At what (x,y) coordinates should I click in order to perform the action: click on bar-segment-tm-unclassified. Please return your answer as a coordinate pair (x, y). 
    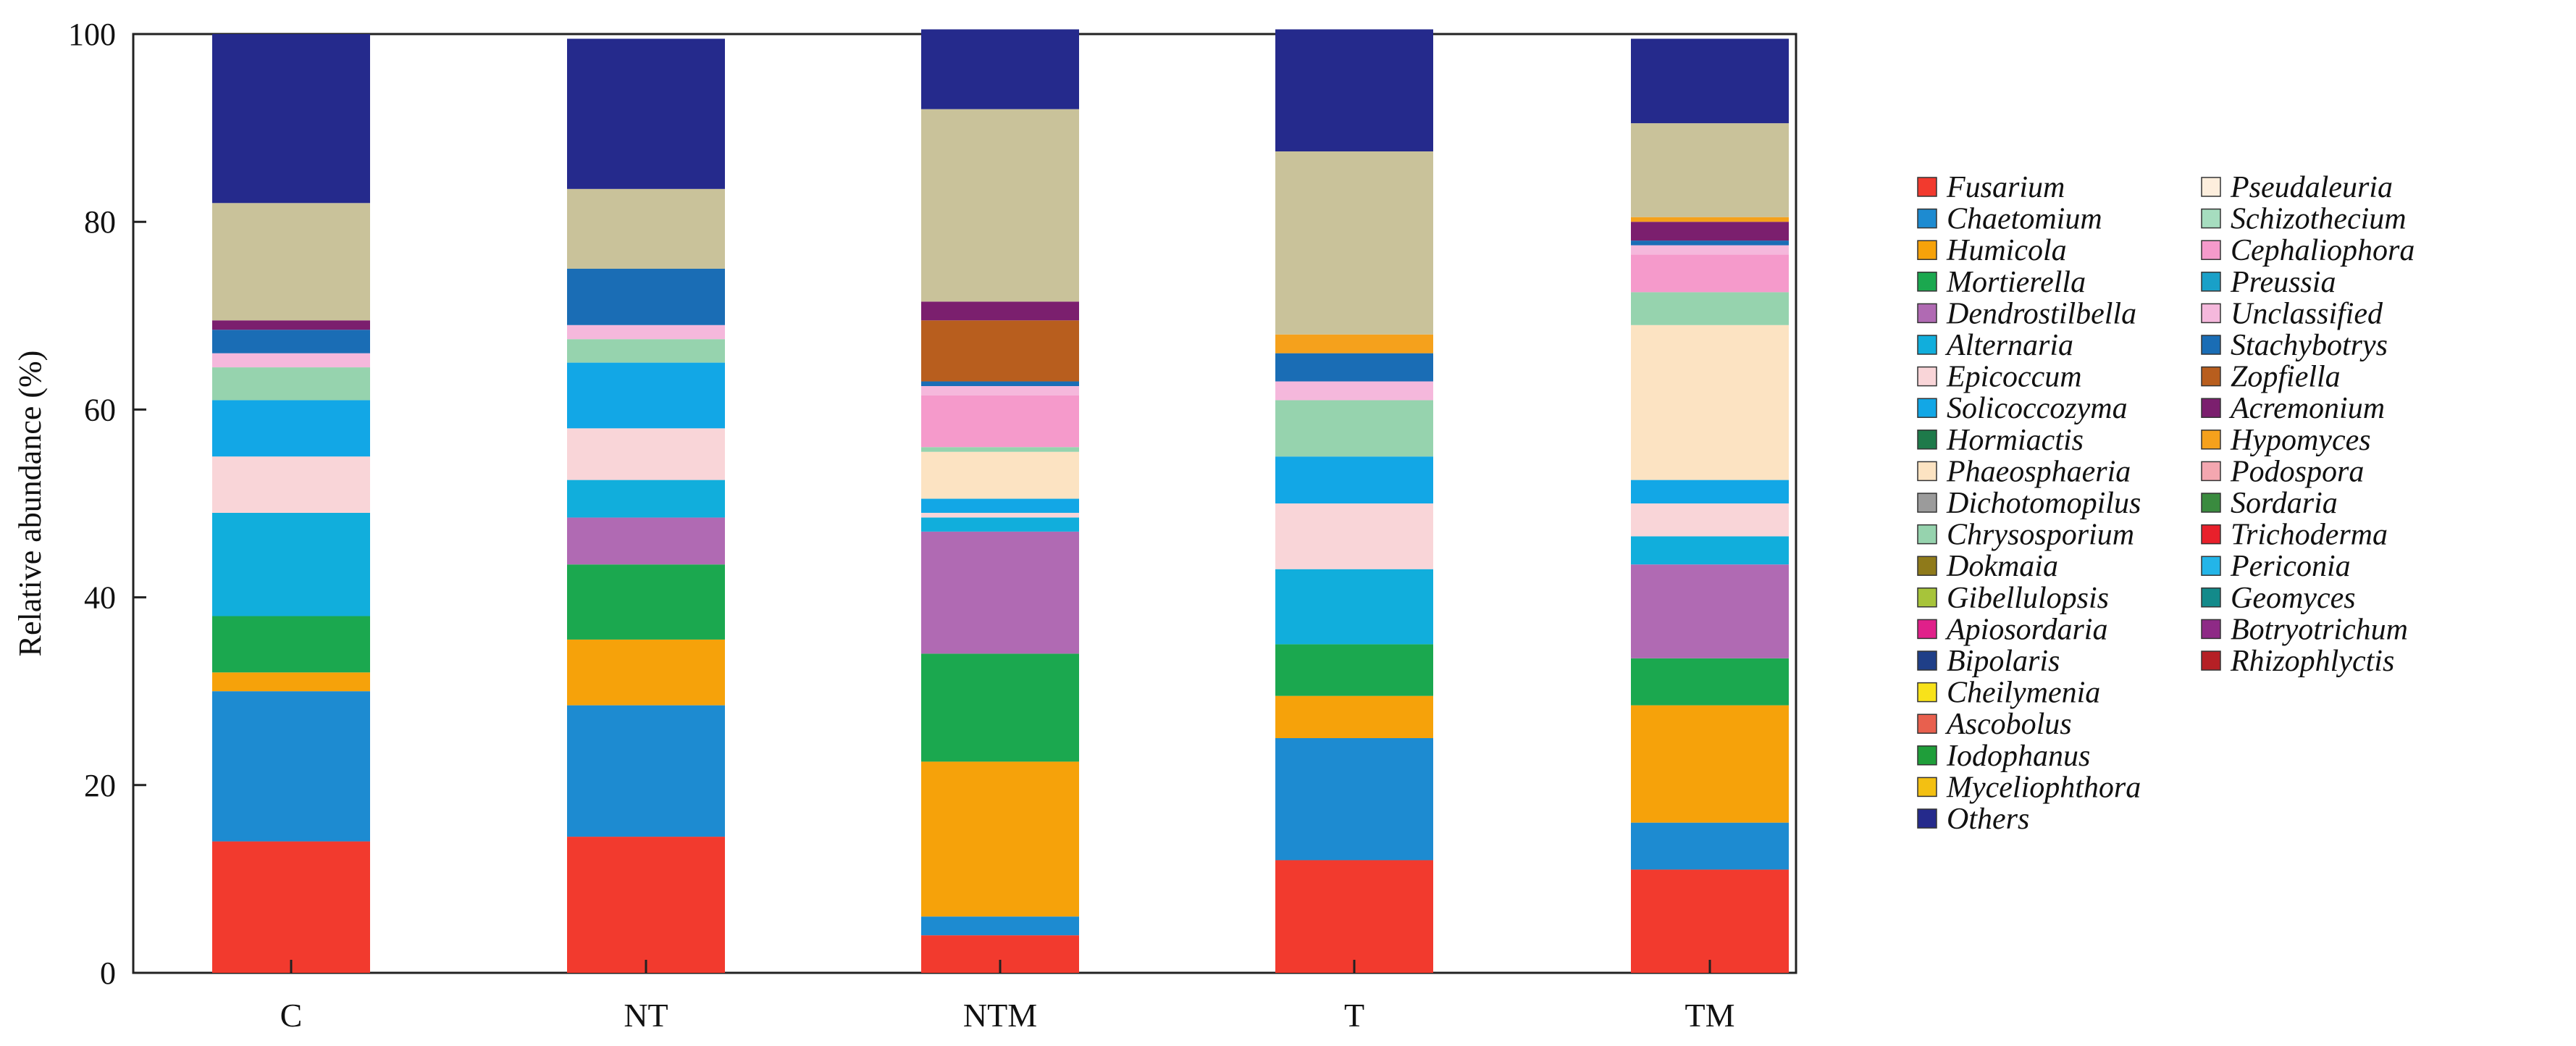
    Looking at the image, I should click on (1710, 250).